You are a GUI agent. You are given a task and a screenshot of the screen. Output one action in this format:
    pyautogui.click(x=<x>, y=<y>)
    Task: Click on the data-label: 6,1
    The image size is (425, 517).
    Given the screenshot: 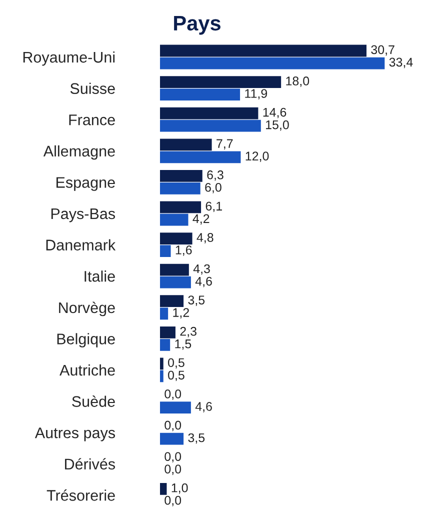 What is the action you would take?
    pyautogui.click(x=214, y=207)
    